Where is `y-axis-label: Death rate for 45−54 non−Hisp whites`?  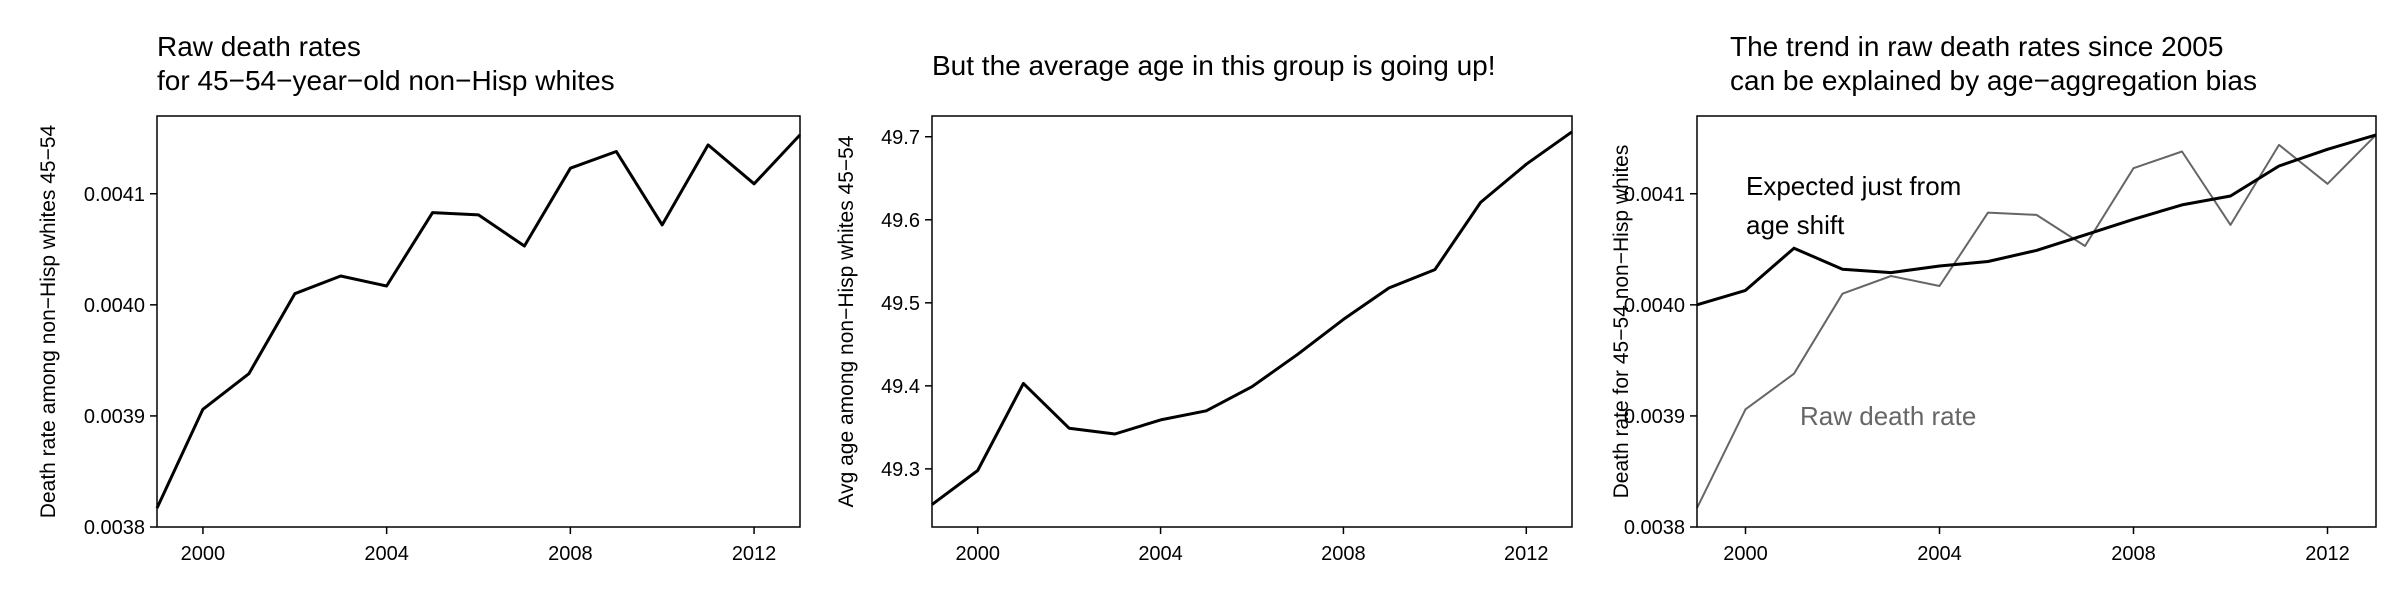 y-axis-label: Death rate for 45−54 non−Hisp whites is located at coordinates (1621, 322).